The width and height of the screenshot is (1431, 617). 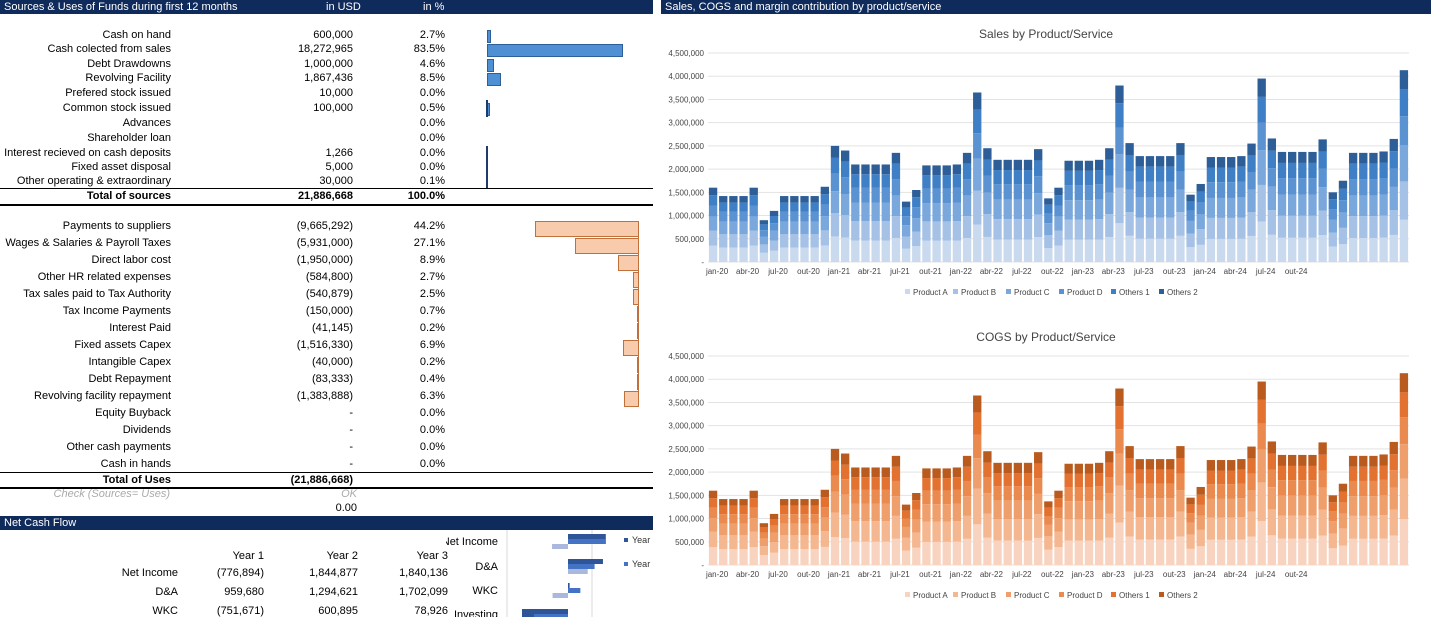 I want to click on sales-x-tick-label: out-20, so click(x=808, y=271).